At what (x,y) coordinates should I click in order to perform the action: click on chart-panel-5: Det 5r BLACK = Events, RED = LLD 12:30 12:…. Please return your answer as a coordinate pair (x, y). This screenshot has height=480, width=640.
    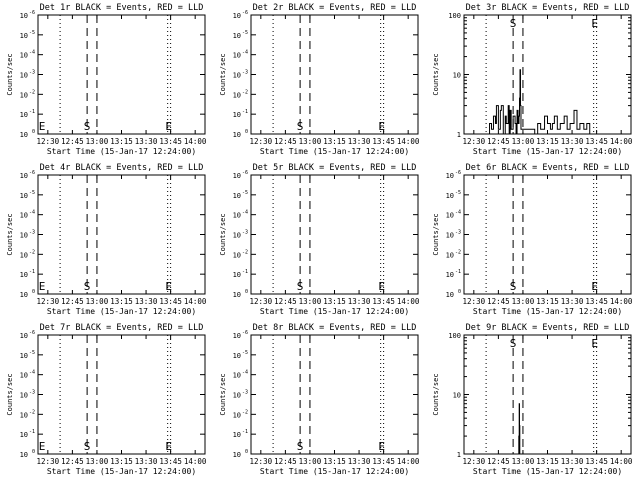
    Looking at the image, I should click on (319, 239).